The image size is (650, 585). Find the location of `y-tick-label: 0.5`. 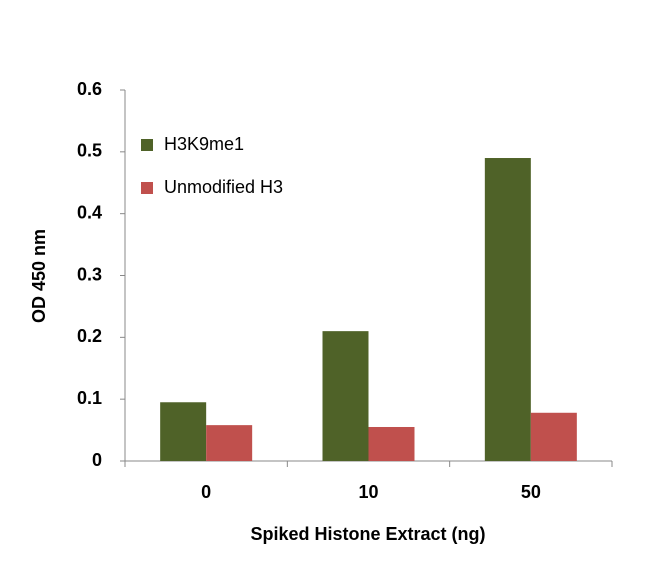

y-tick-label: 0.5 is located at coordinates (89, 151).